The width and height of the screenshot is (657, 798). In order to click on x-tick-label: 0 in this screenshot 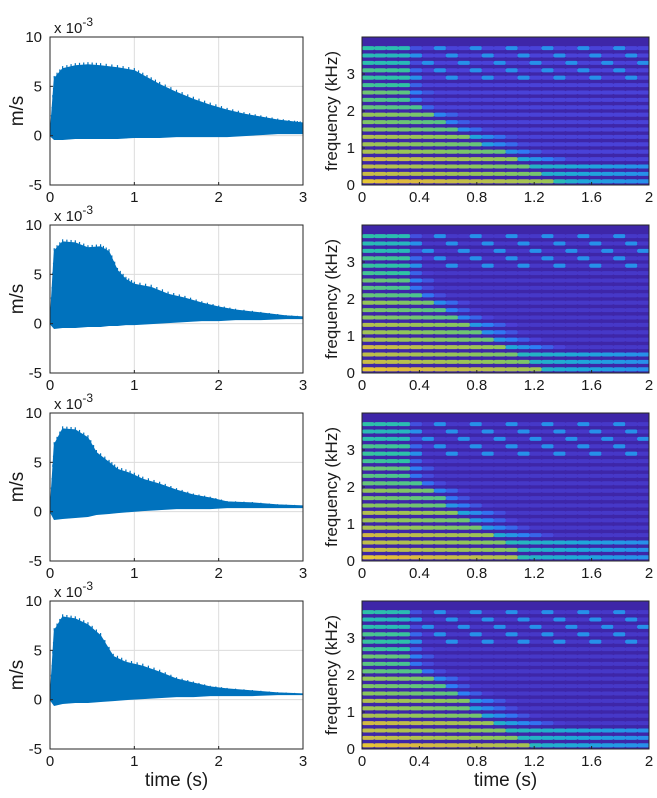, I will do `click(362, 197)`.